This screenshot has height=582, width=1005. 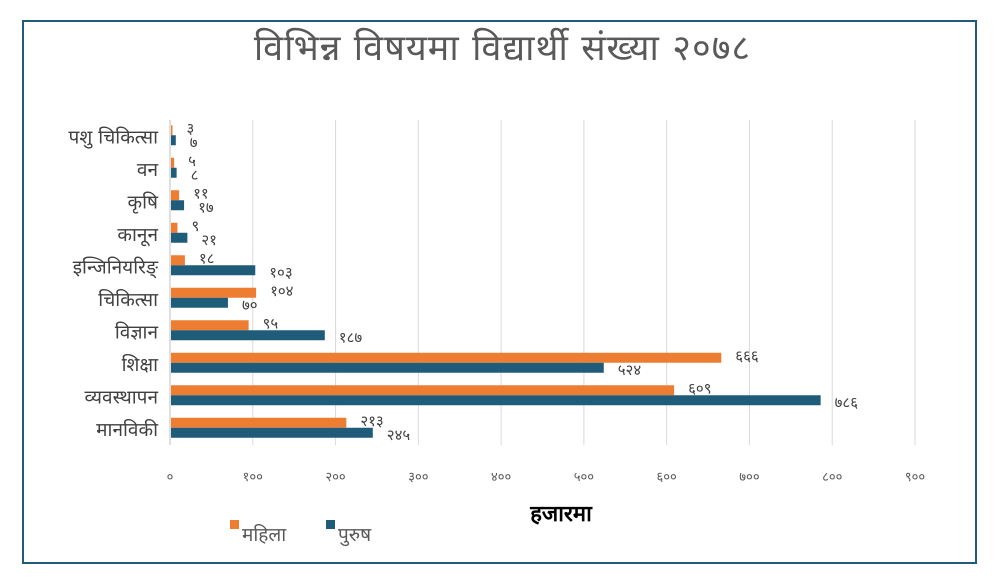 What do you see at coordinates (546, 477) in the screenshot?
I see `x-tick-labels: ० १०० २०० ३०० ४०० ५०० ६०० ७०० ८०० ९००` at bounding box center [546, 477].